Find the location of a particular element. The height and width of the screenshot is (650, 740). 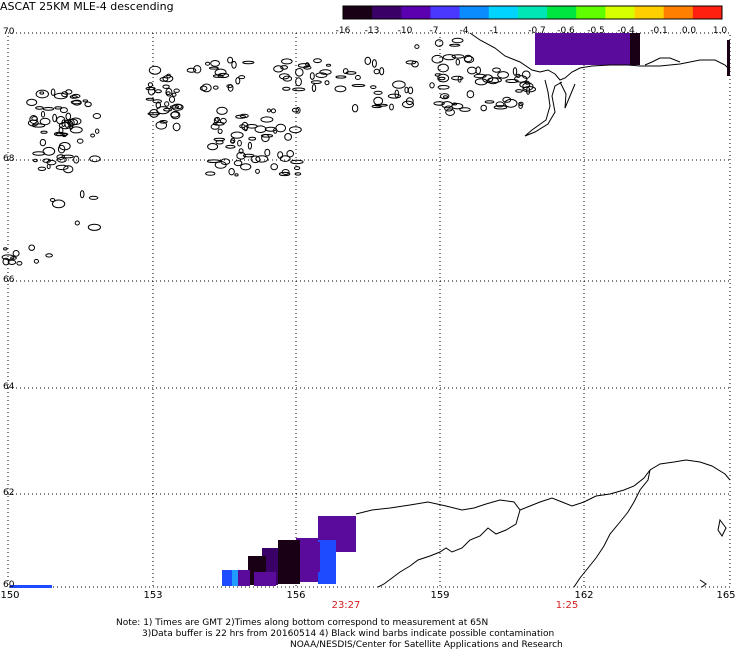

colorbar-label: -0.6 is located at coordinates (566, 31).